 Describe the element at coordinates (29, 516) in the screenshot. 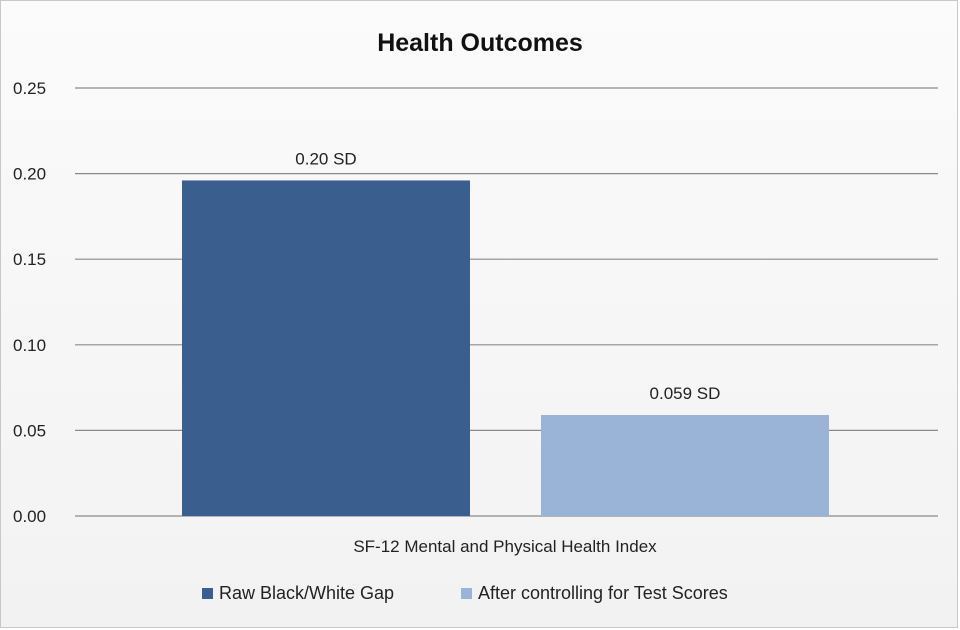

I see `y-tick-label: 0.00` at that location.